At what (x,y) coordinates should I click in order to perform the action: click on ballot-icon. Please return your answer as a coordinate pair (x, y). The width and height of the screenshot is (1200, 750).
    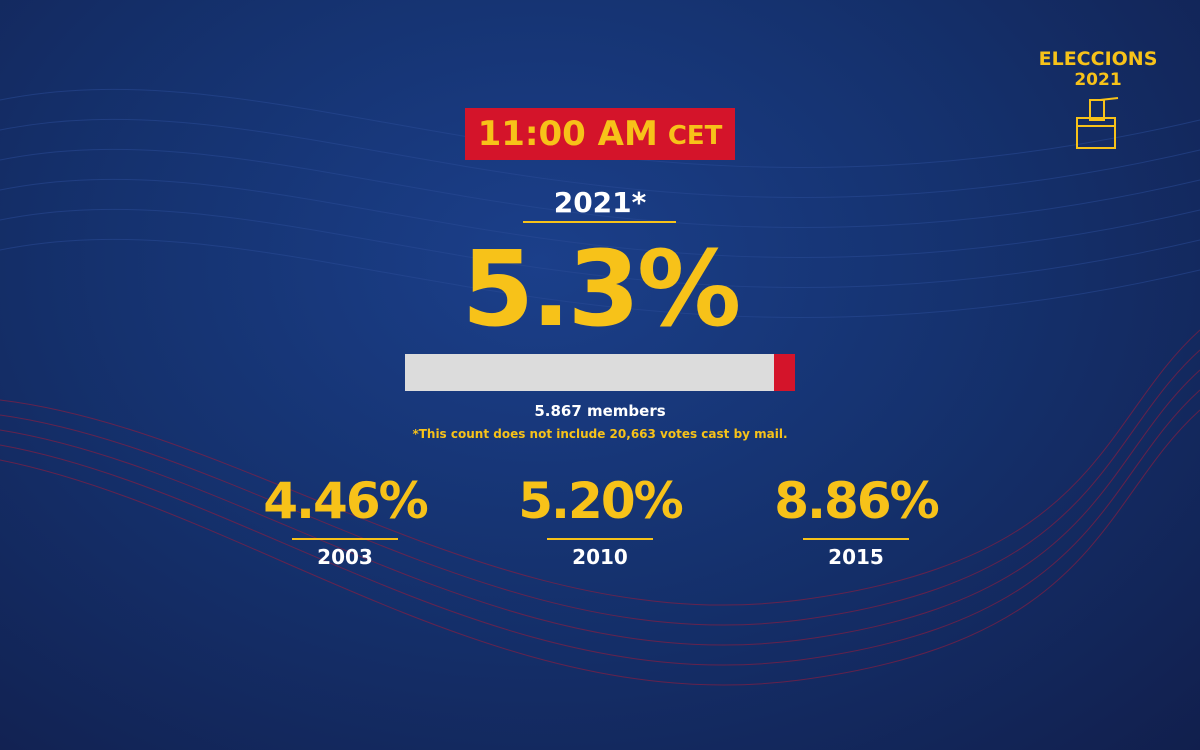
    Looking at the image, I should click on (1097, 123).